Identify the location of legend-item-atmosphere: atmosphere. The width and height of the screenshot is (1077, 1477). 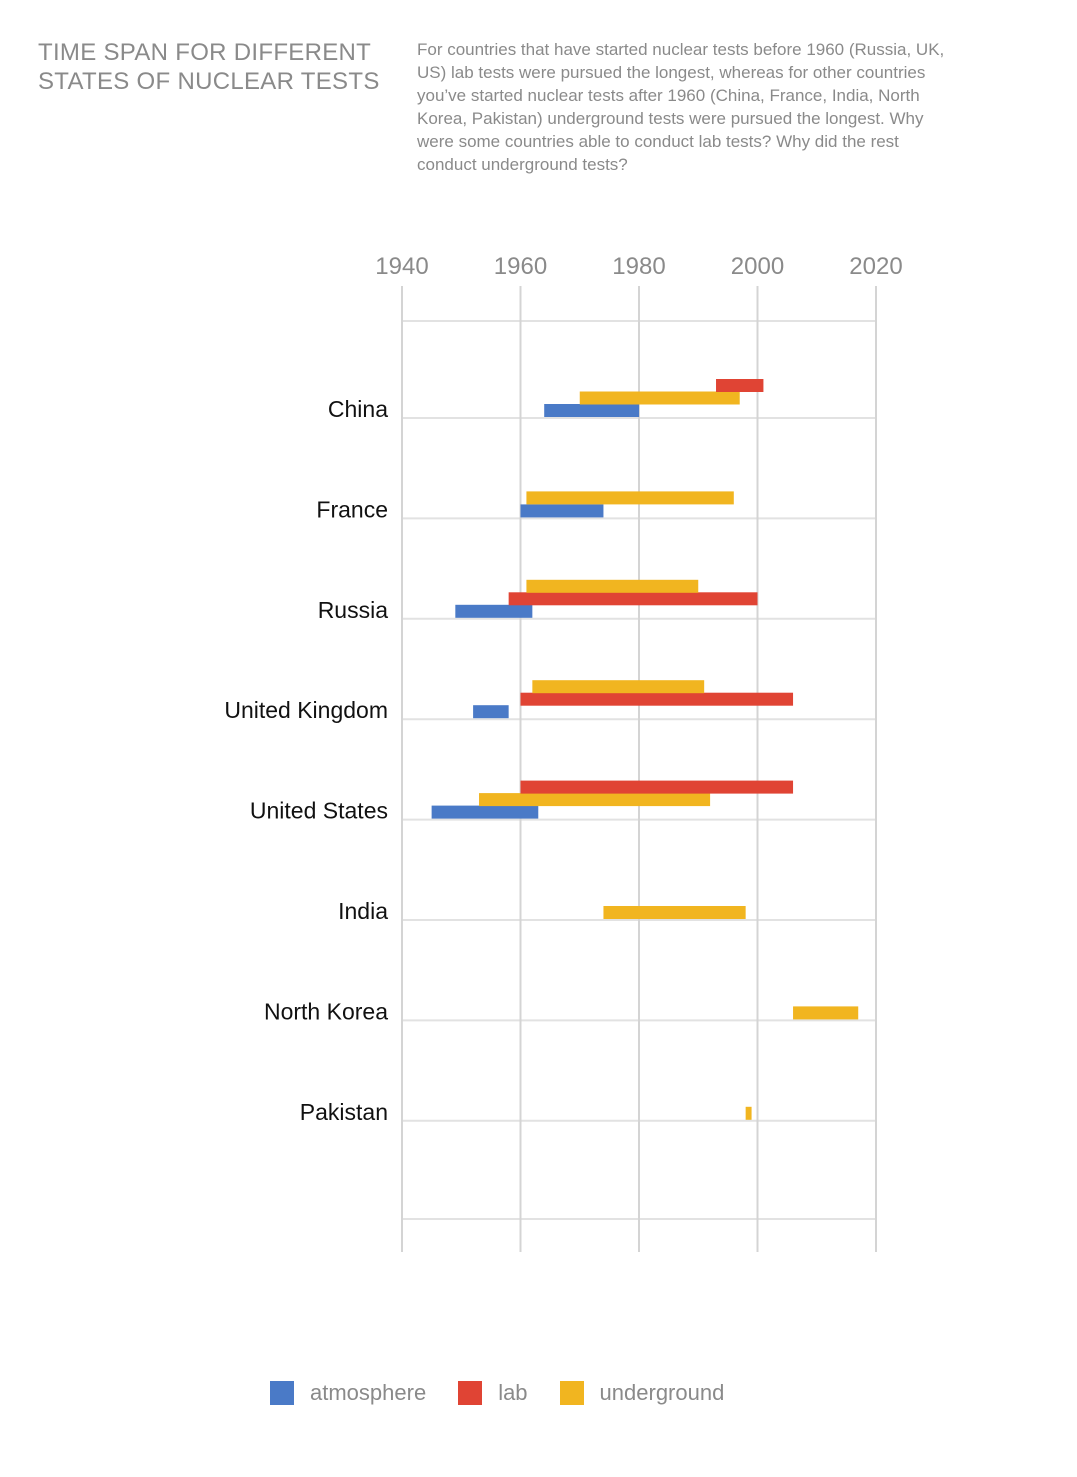
(348, 1393).